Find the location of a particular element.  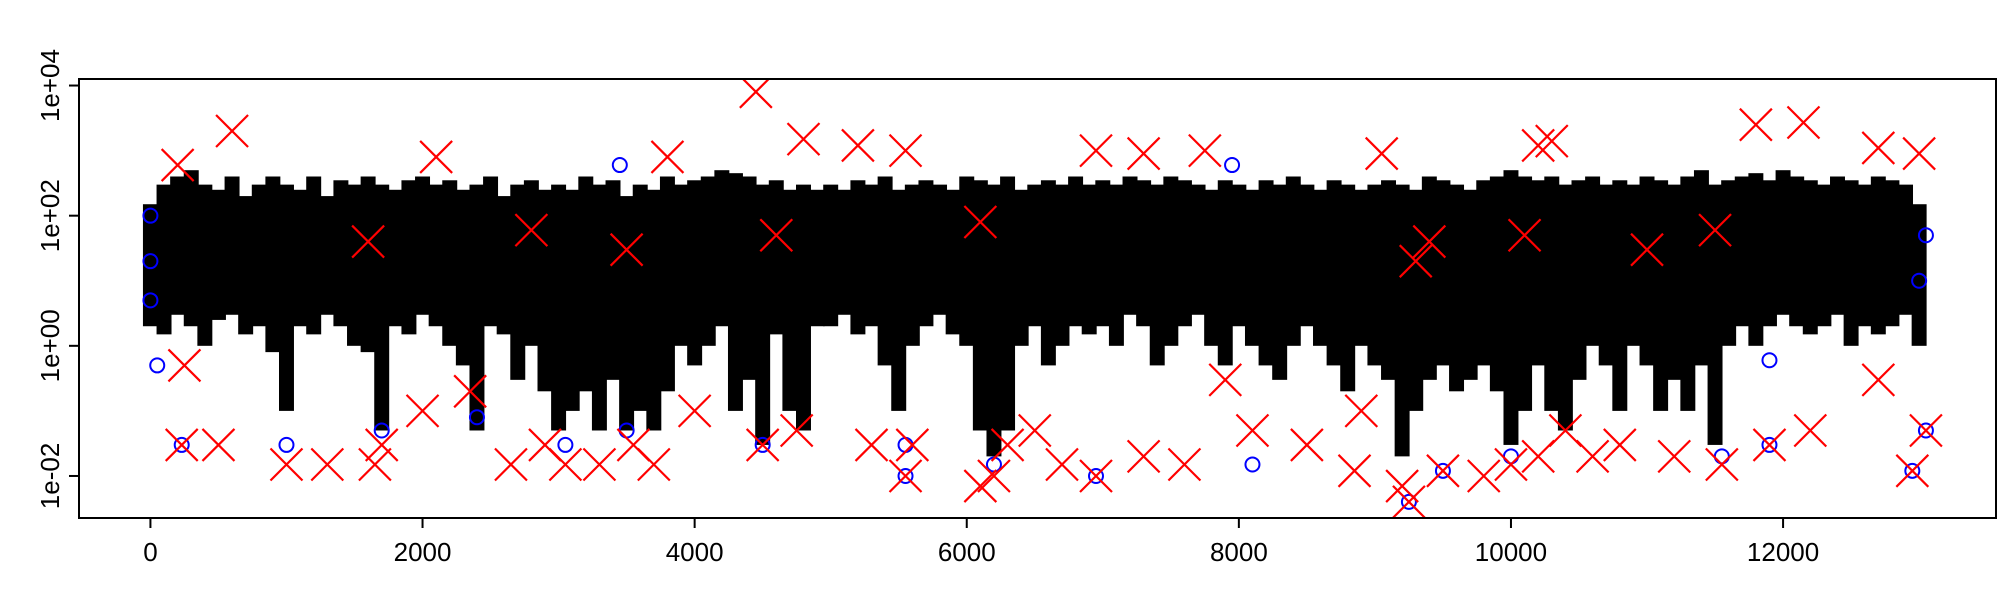

y-tick-label: 1e-02 is located at coordinates (50, 476).